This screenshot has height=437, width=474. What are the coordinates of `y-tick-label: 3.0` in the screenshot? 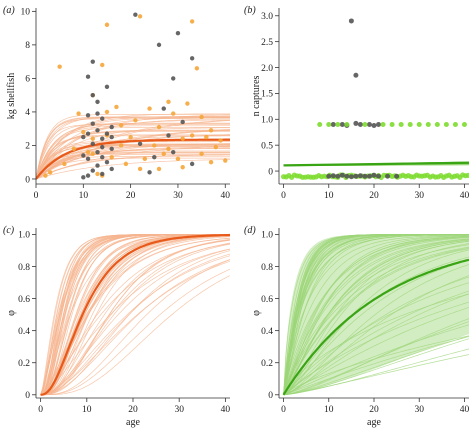 It's located at (267, 17).